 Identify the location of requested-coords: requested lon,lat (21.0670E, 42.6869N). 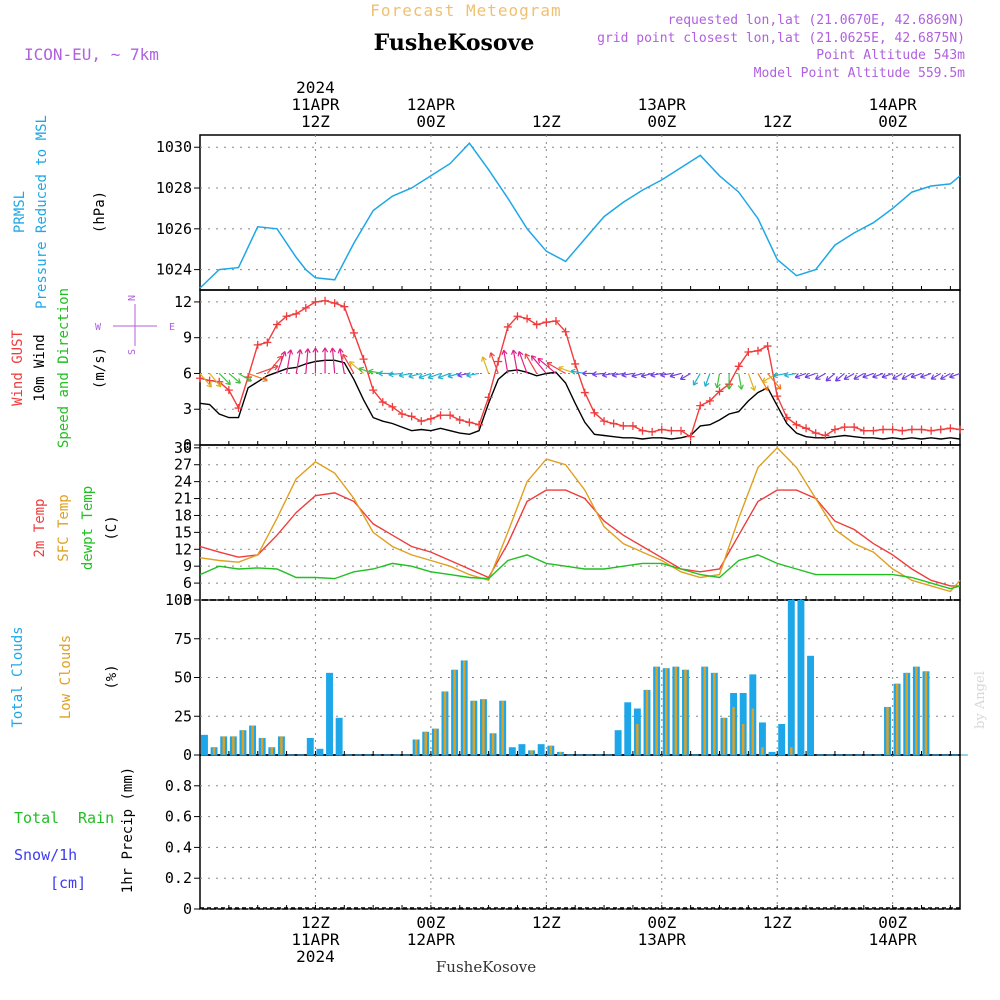
(816, 20).